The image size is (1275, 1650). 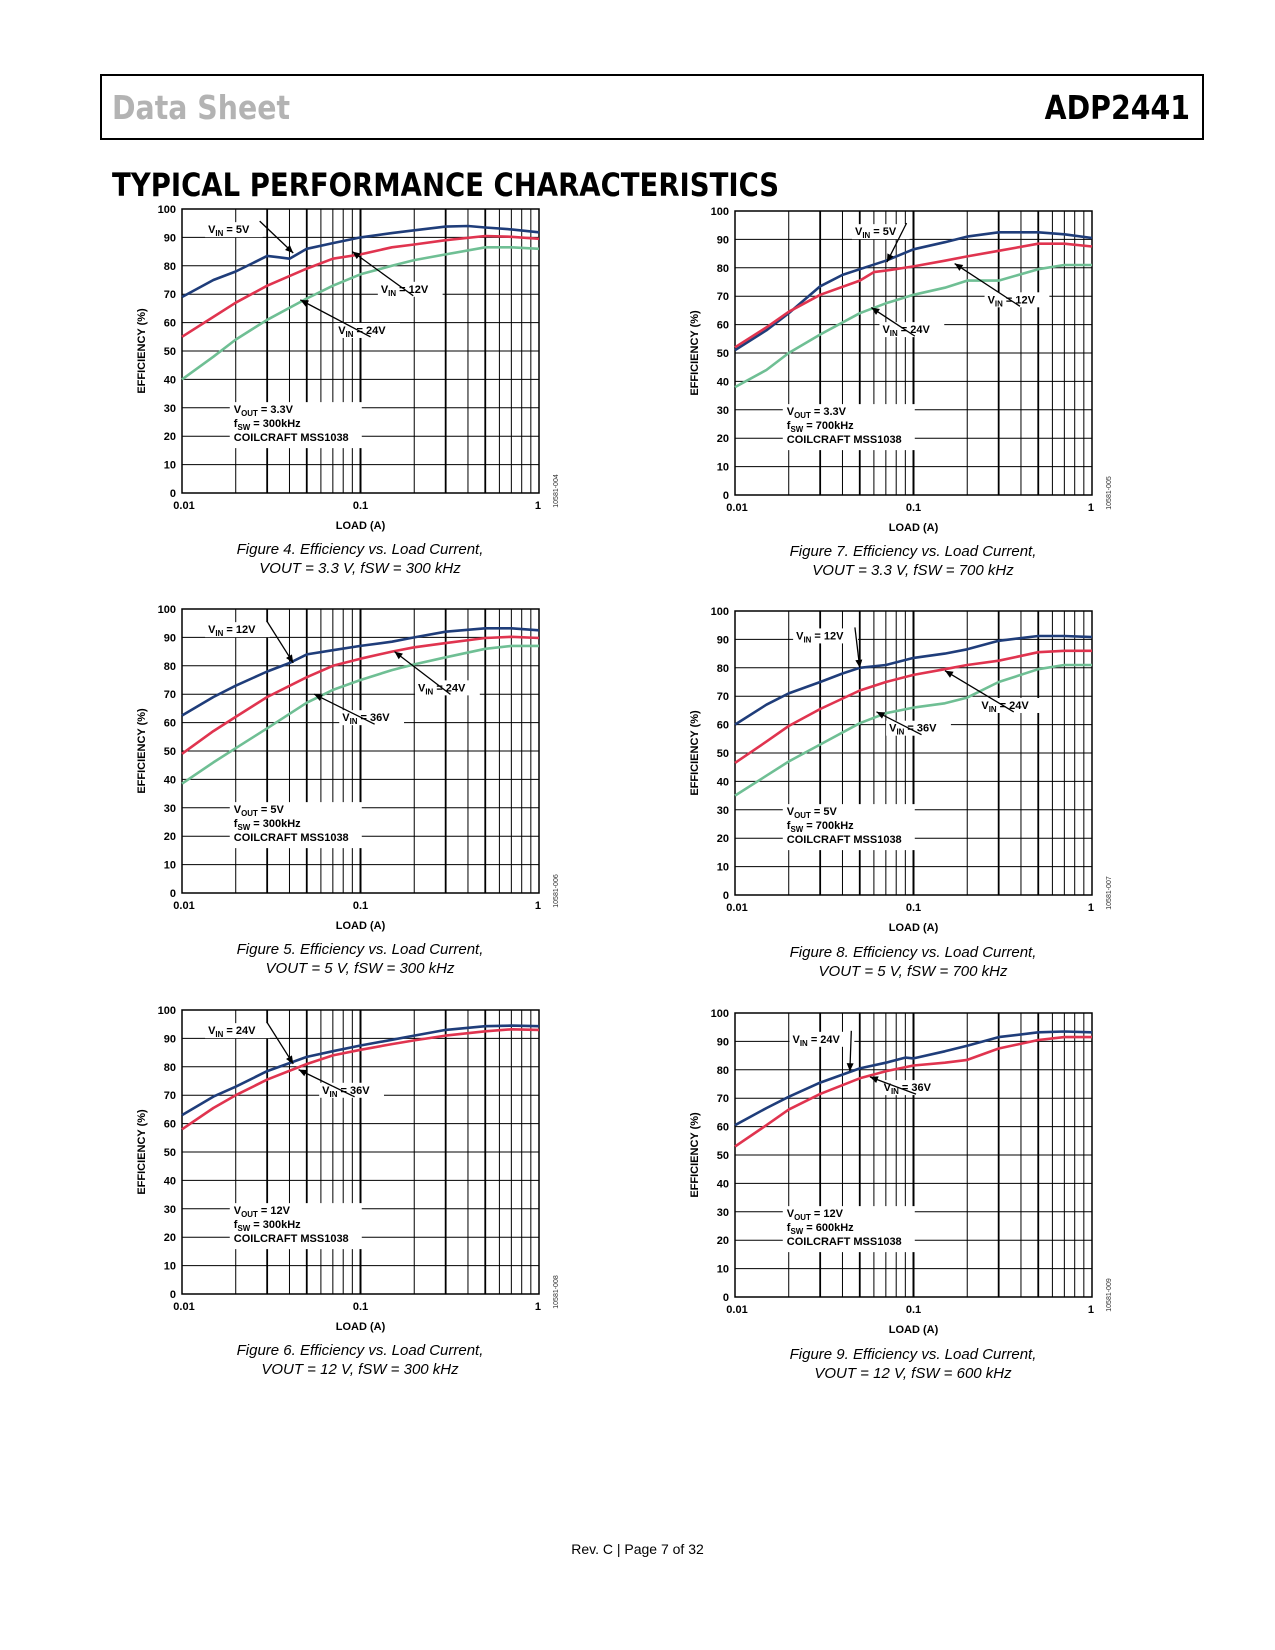 What do you see at coordinates (173, 494) in the screenshot?
I see `y-tick-label: 0` at bounding box center [173, 494].